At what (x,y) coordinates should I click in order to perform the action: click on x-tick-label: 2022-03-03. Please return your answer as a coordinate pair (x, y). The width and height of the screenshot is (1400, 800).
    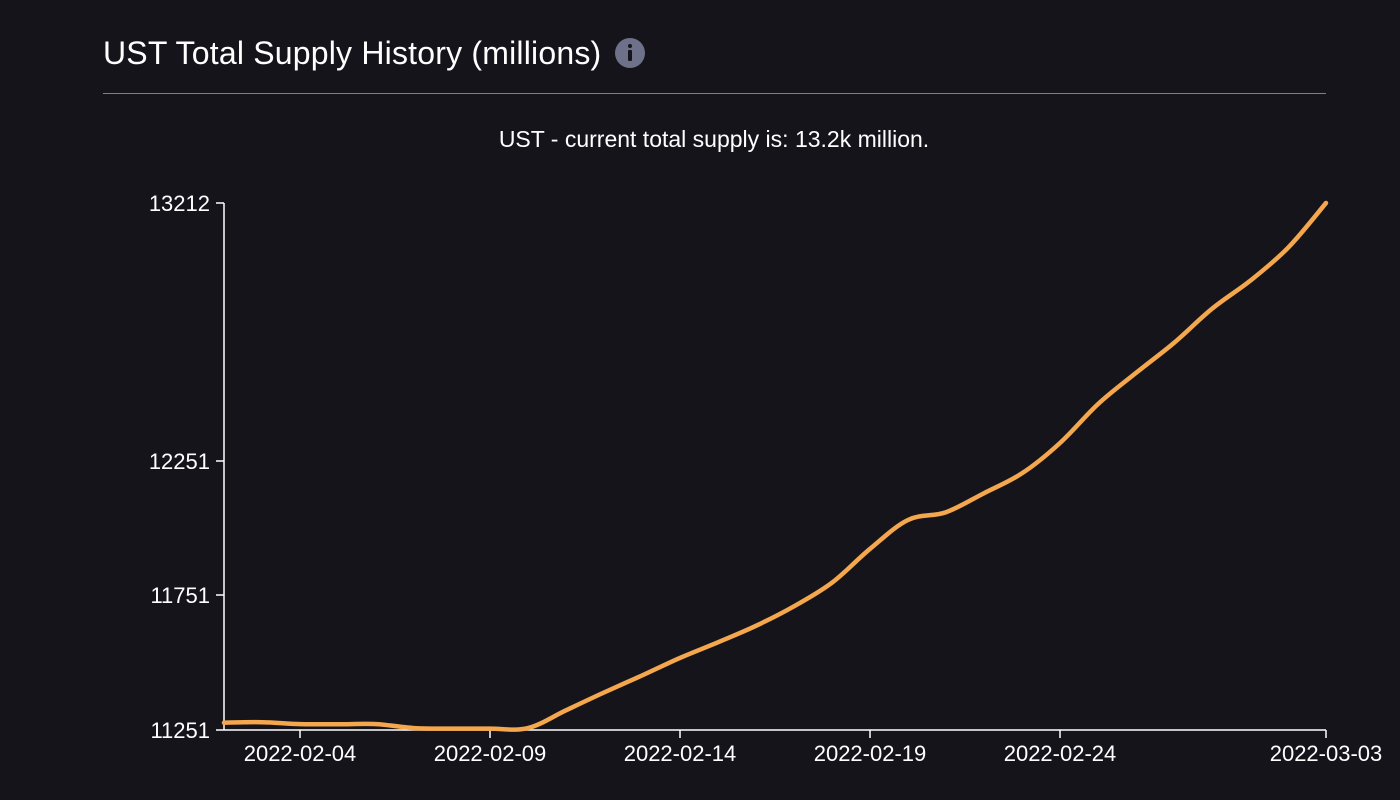
    Looking at the image, I should click on (1326, 753).